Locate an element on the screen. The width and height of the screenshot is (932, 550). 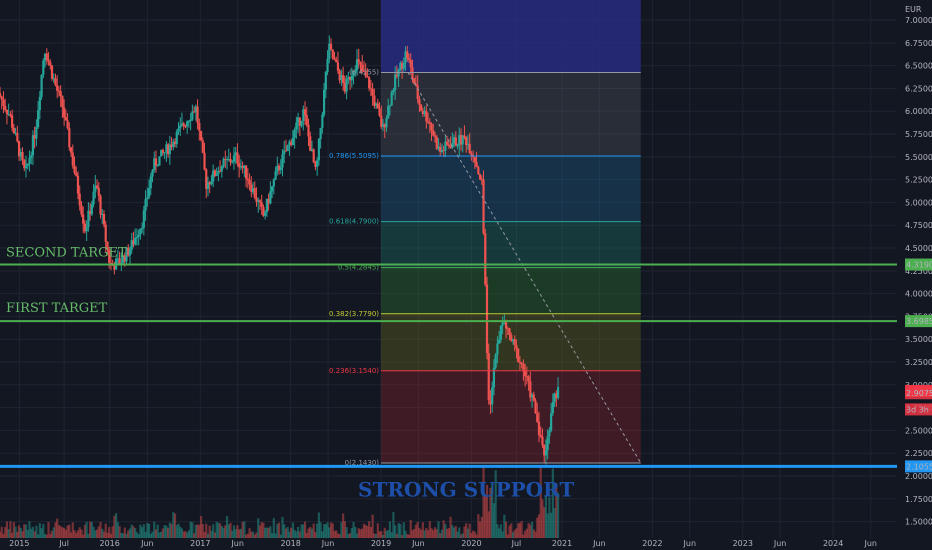
current-price-label: 3d 3h is located at coordinates (917, 409).